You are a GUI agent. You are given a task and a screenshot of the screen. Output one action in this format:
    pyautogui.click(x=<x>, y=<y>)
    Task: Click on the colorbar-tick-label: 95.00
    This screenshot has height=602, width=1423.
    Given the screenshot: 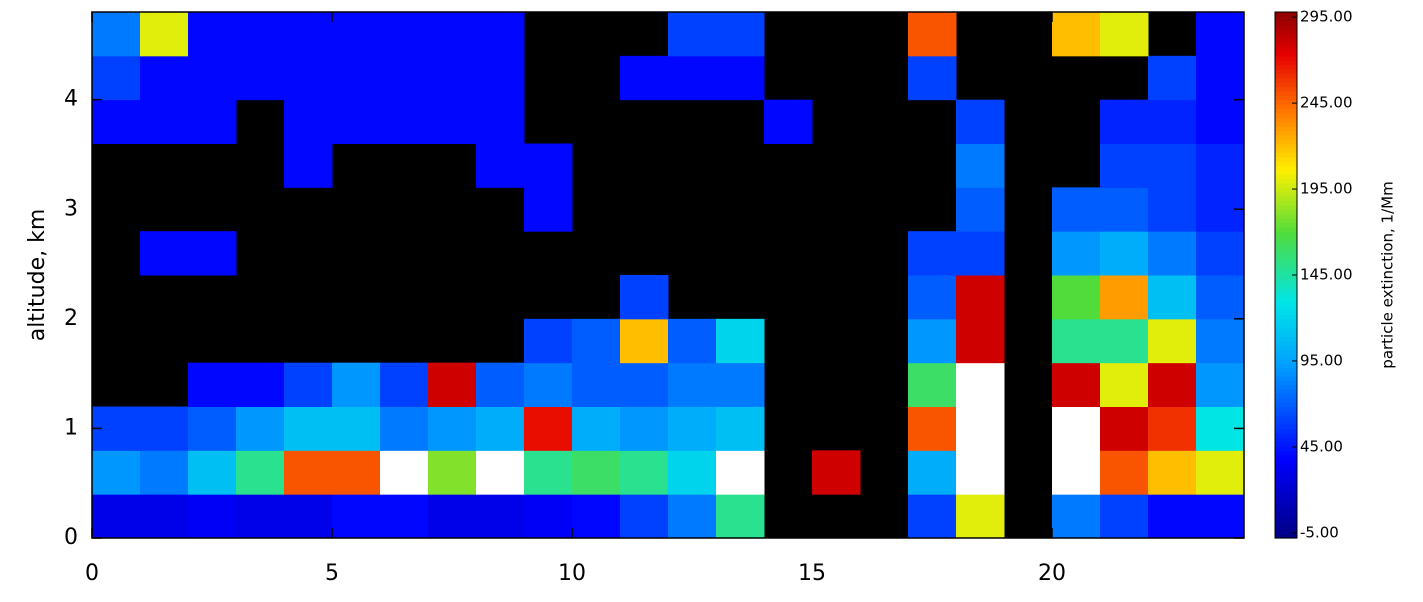 What is the action you would take?
    pyautogui.click(x=1321, y=360)
    